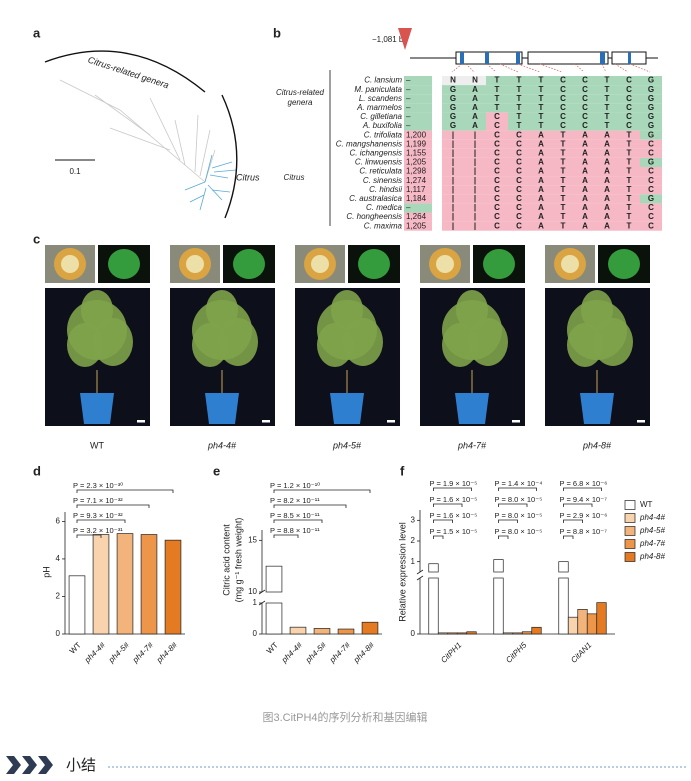  I want to click on p-value: P = 7.1 × 10⁻³², so click(98, 500).